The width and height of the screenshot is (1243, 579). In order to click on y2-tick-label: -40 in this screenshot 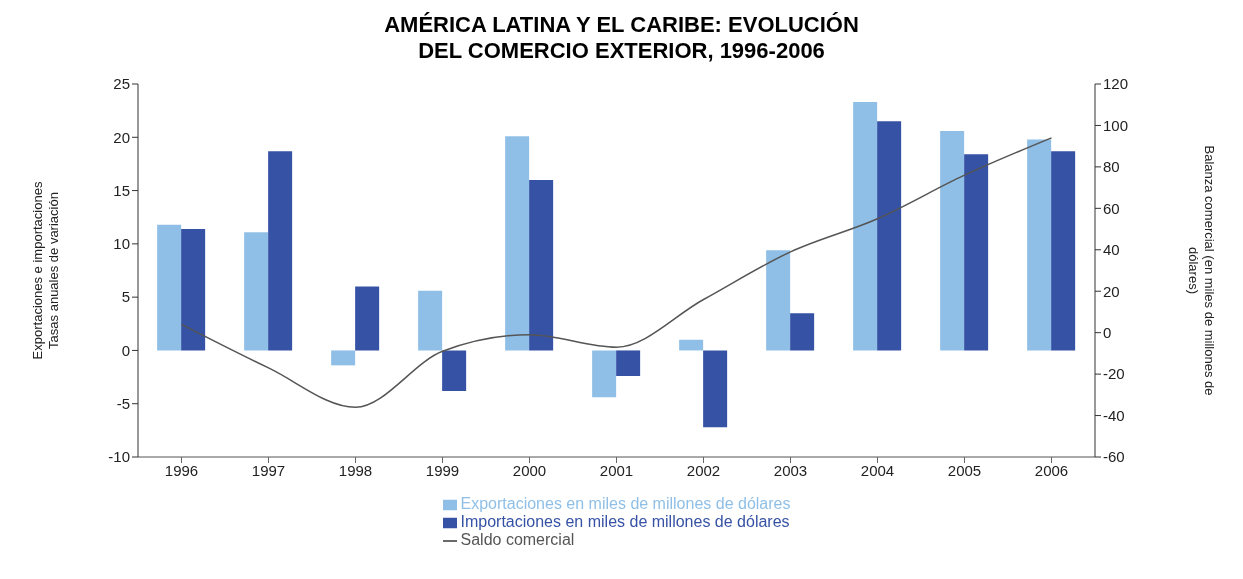, I will do `click(1114, 415)`.